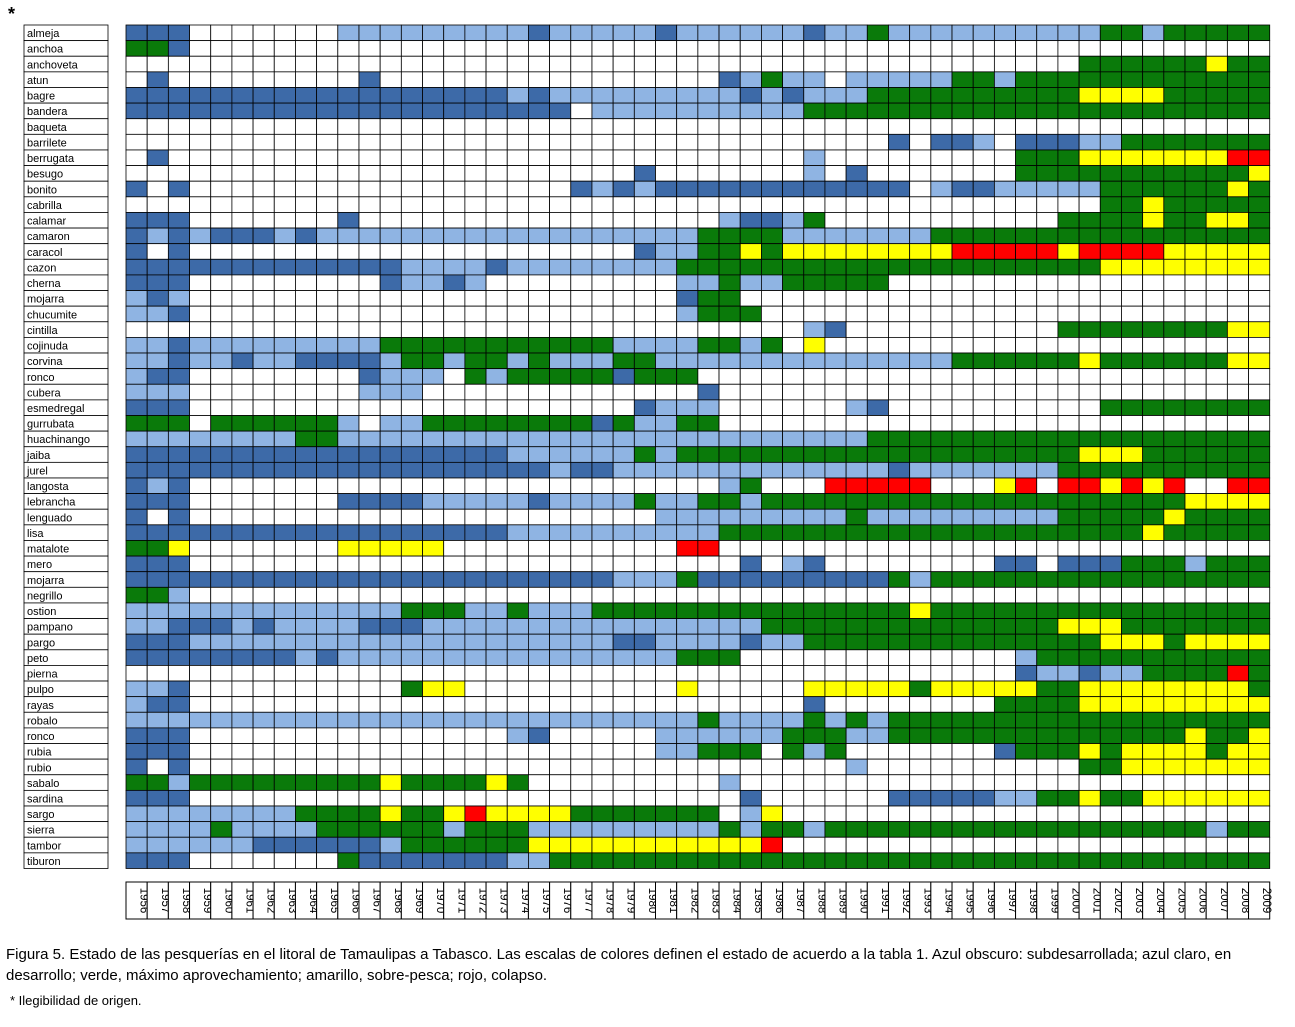  What do you see at coordinates (588, 901) in the screenshot?
I see `year-label: 1977` at bounding box center [588, 901].